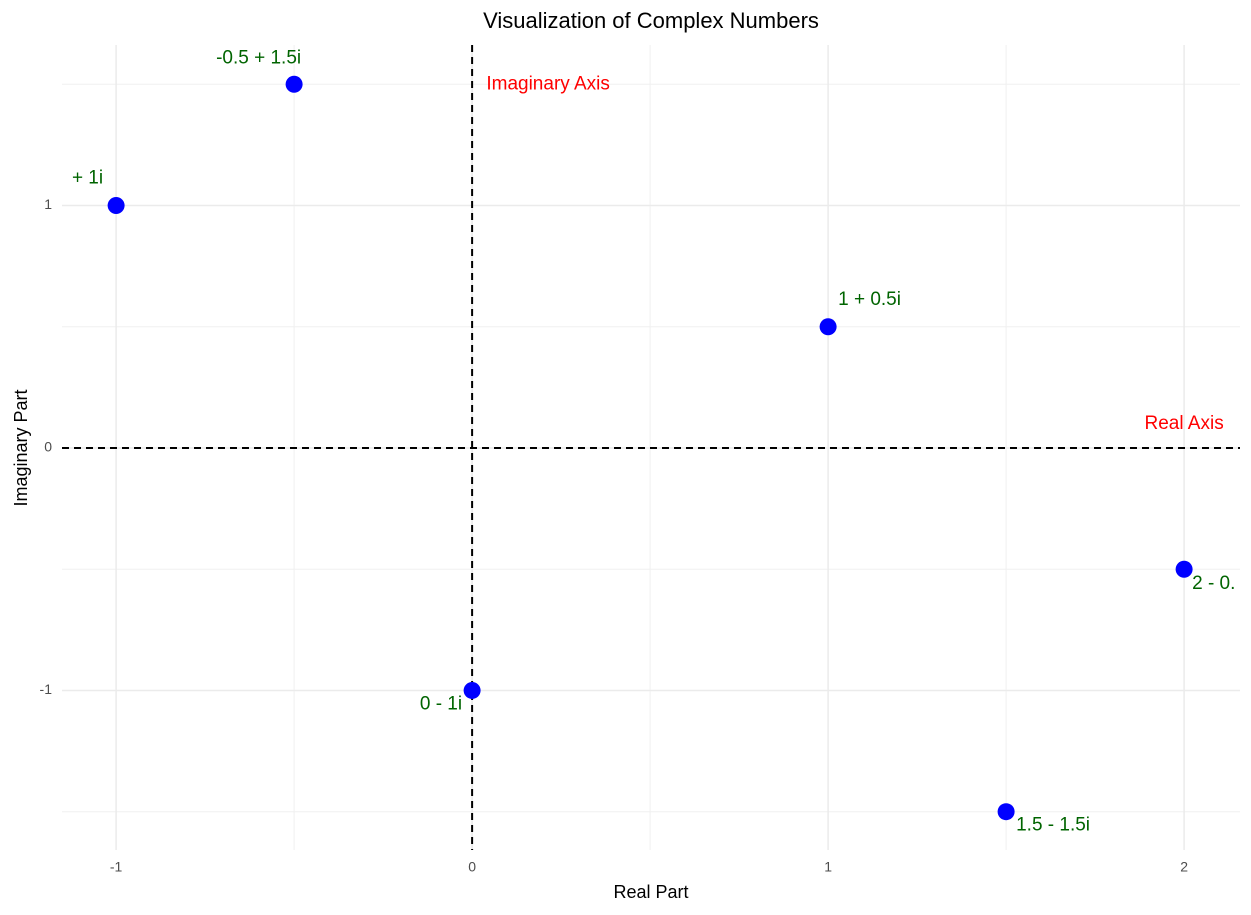 This screenshot has width=1251, height=915. I want to click on annotation: Imaginary Axis, so click(548, 83).